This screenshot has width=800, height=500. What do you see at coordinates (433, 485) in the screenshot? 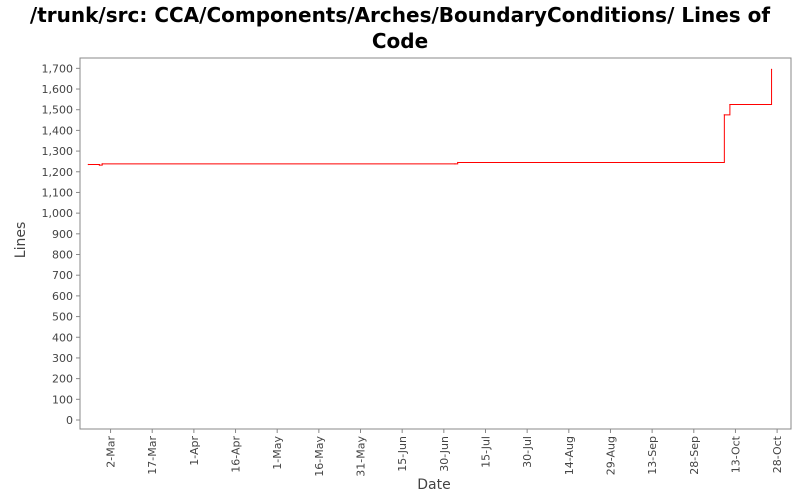
I see `x-axis-label: Date` at bounding box center [433, 485].